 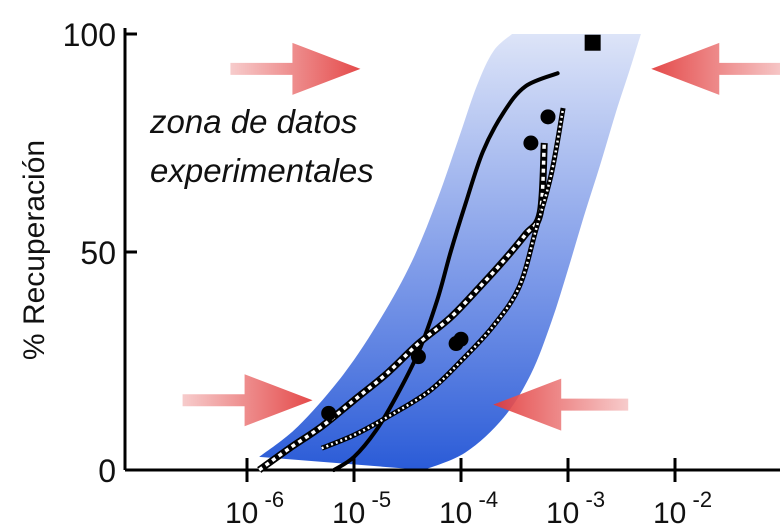 What do you see at coordinates (98, 253) in the screenshot?
I see `y-tick-label: 50` at bounding box center [98, 253].